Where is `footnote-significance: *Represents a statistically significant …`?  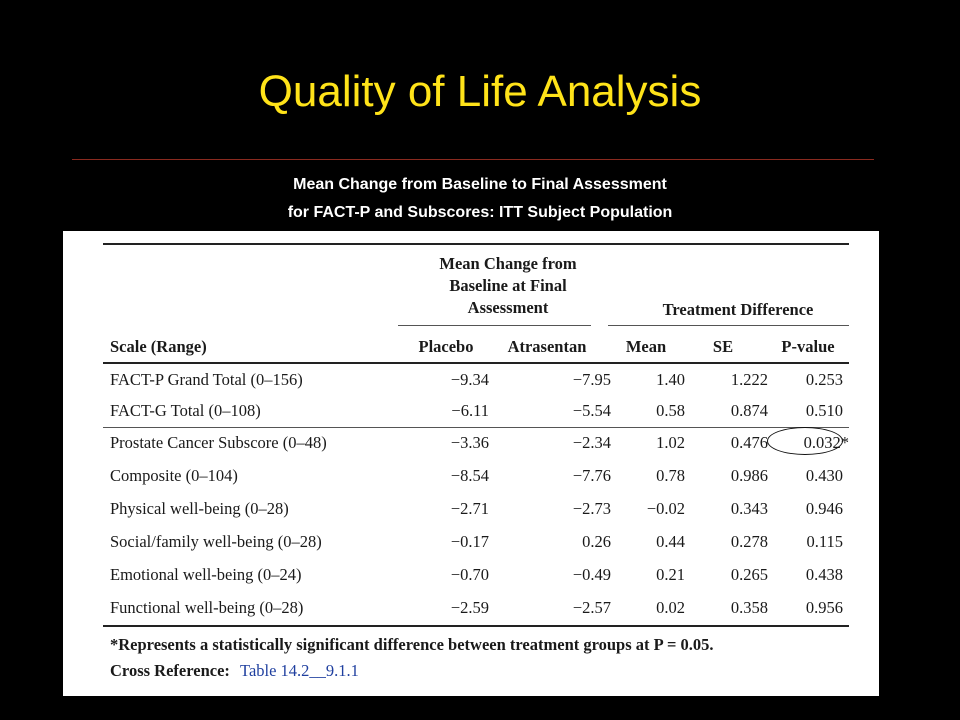
footnote-significance: *Represents a statistically significant … is located at coordinates (412, 644).